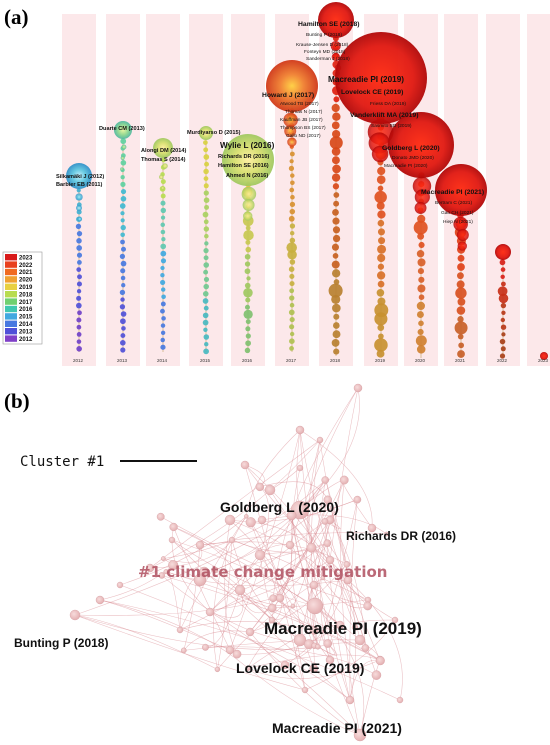 This screenshot has height=745, width=550. What do you see at coordinates (247, 176) in the screenshot?
I see `timeline-ref-label: Ahmed N (2016)` at bounding box center [247, 176].